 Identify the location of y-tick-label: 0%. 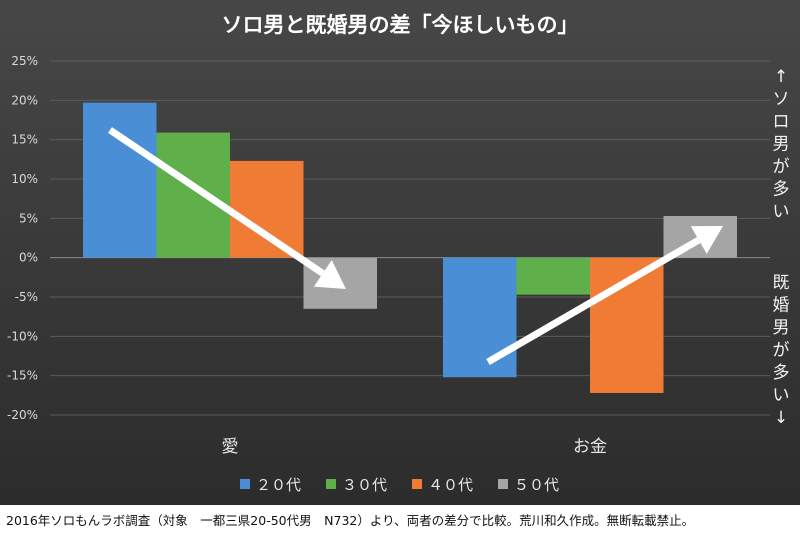
(28, 258).